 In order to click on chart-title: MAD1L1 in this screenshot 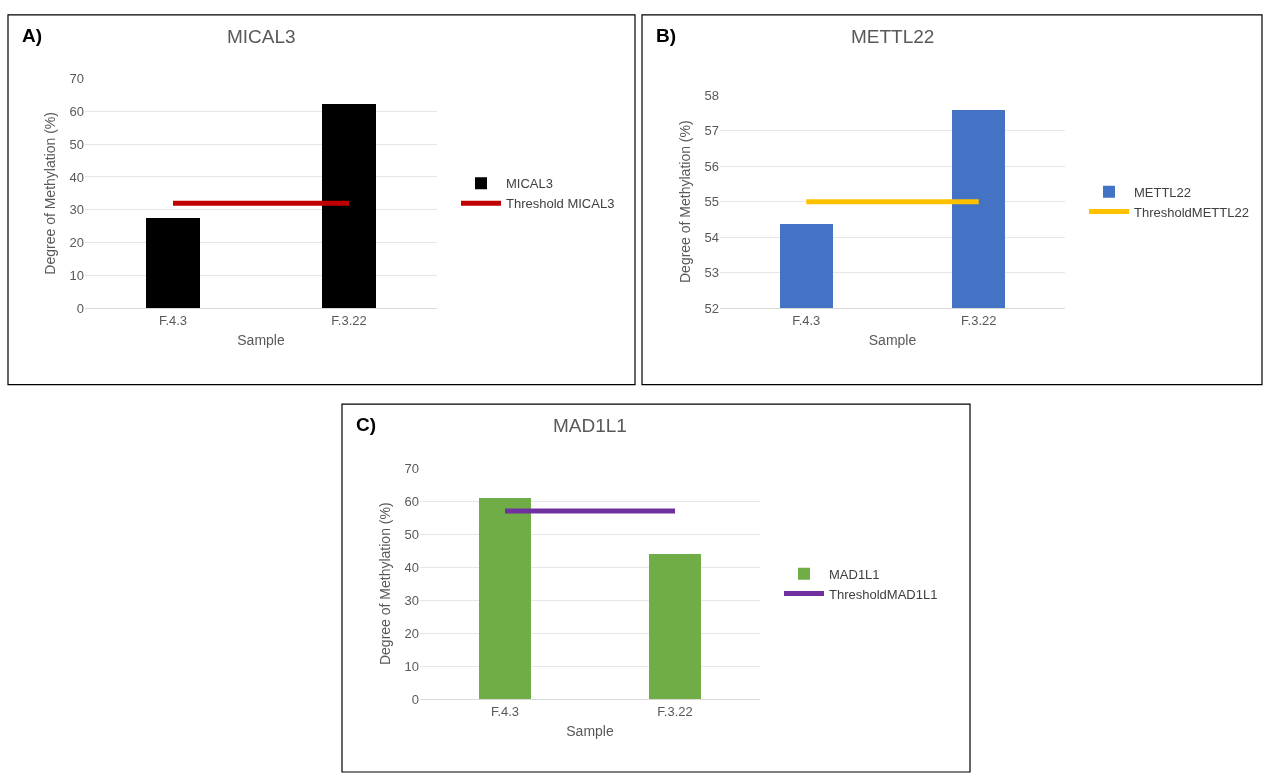, I will do `click(590, 425)`.